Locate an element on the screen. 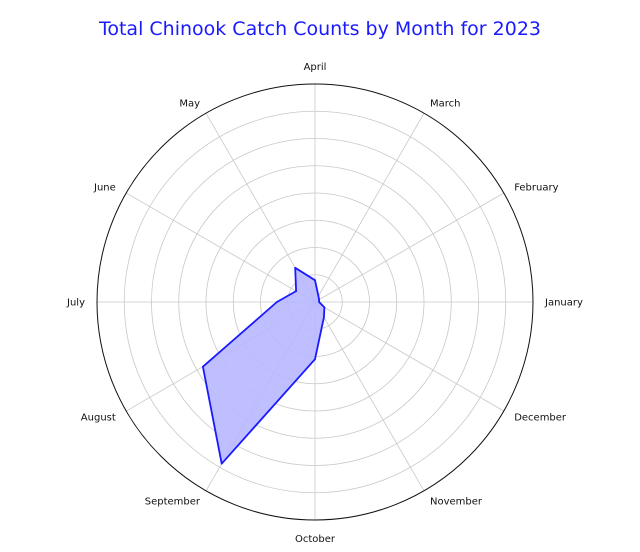 The width and height of the screenshot is (640, 552). category-label-june: June is located at coordinates (104, 188).